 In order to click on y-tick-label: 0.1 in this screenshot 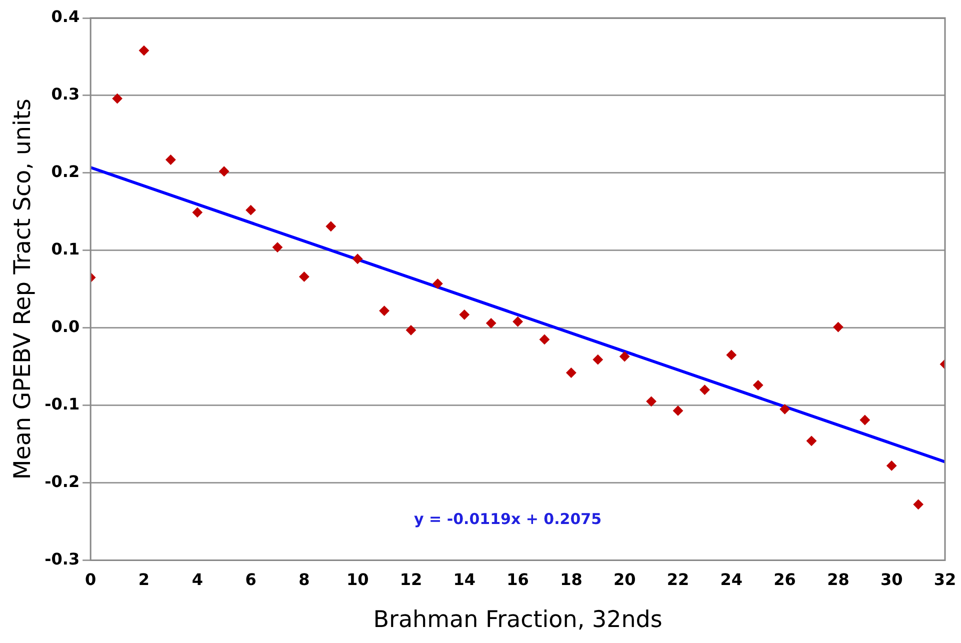, I will do `click(65, 249)`.